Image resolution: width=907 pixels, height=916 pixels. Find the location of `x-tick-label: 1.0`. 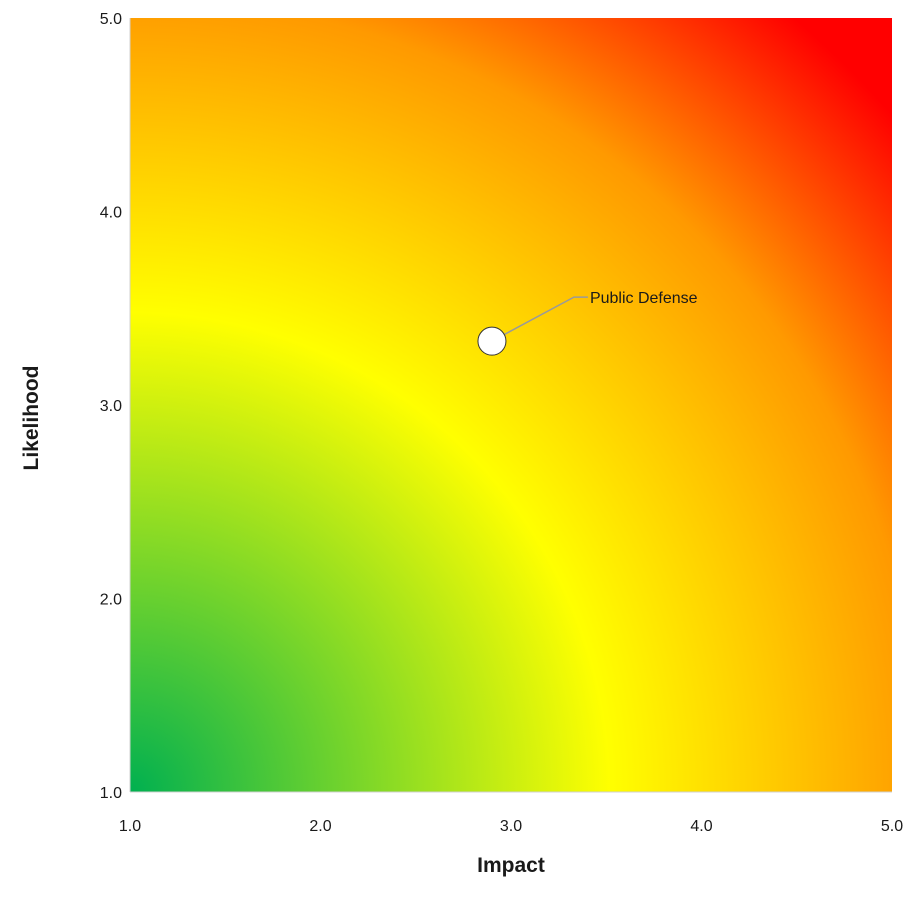

x-tick-label: 1.0 is located at coordinates (130, 826).